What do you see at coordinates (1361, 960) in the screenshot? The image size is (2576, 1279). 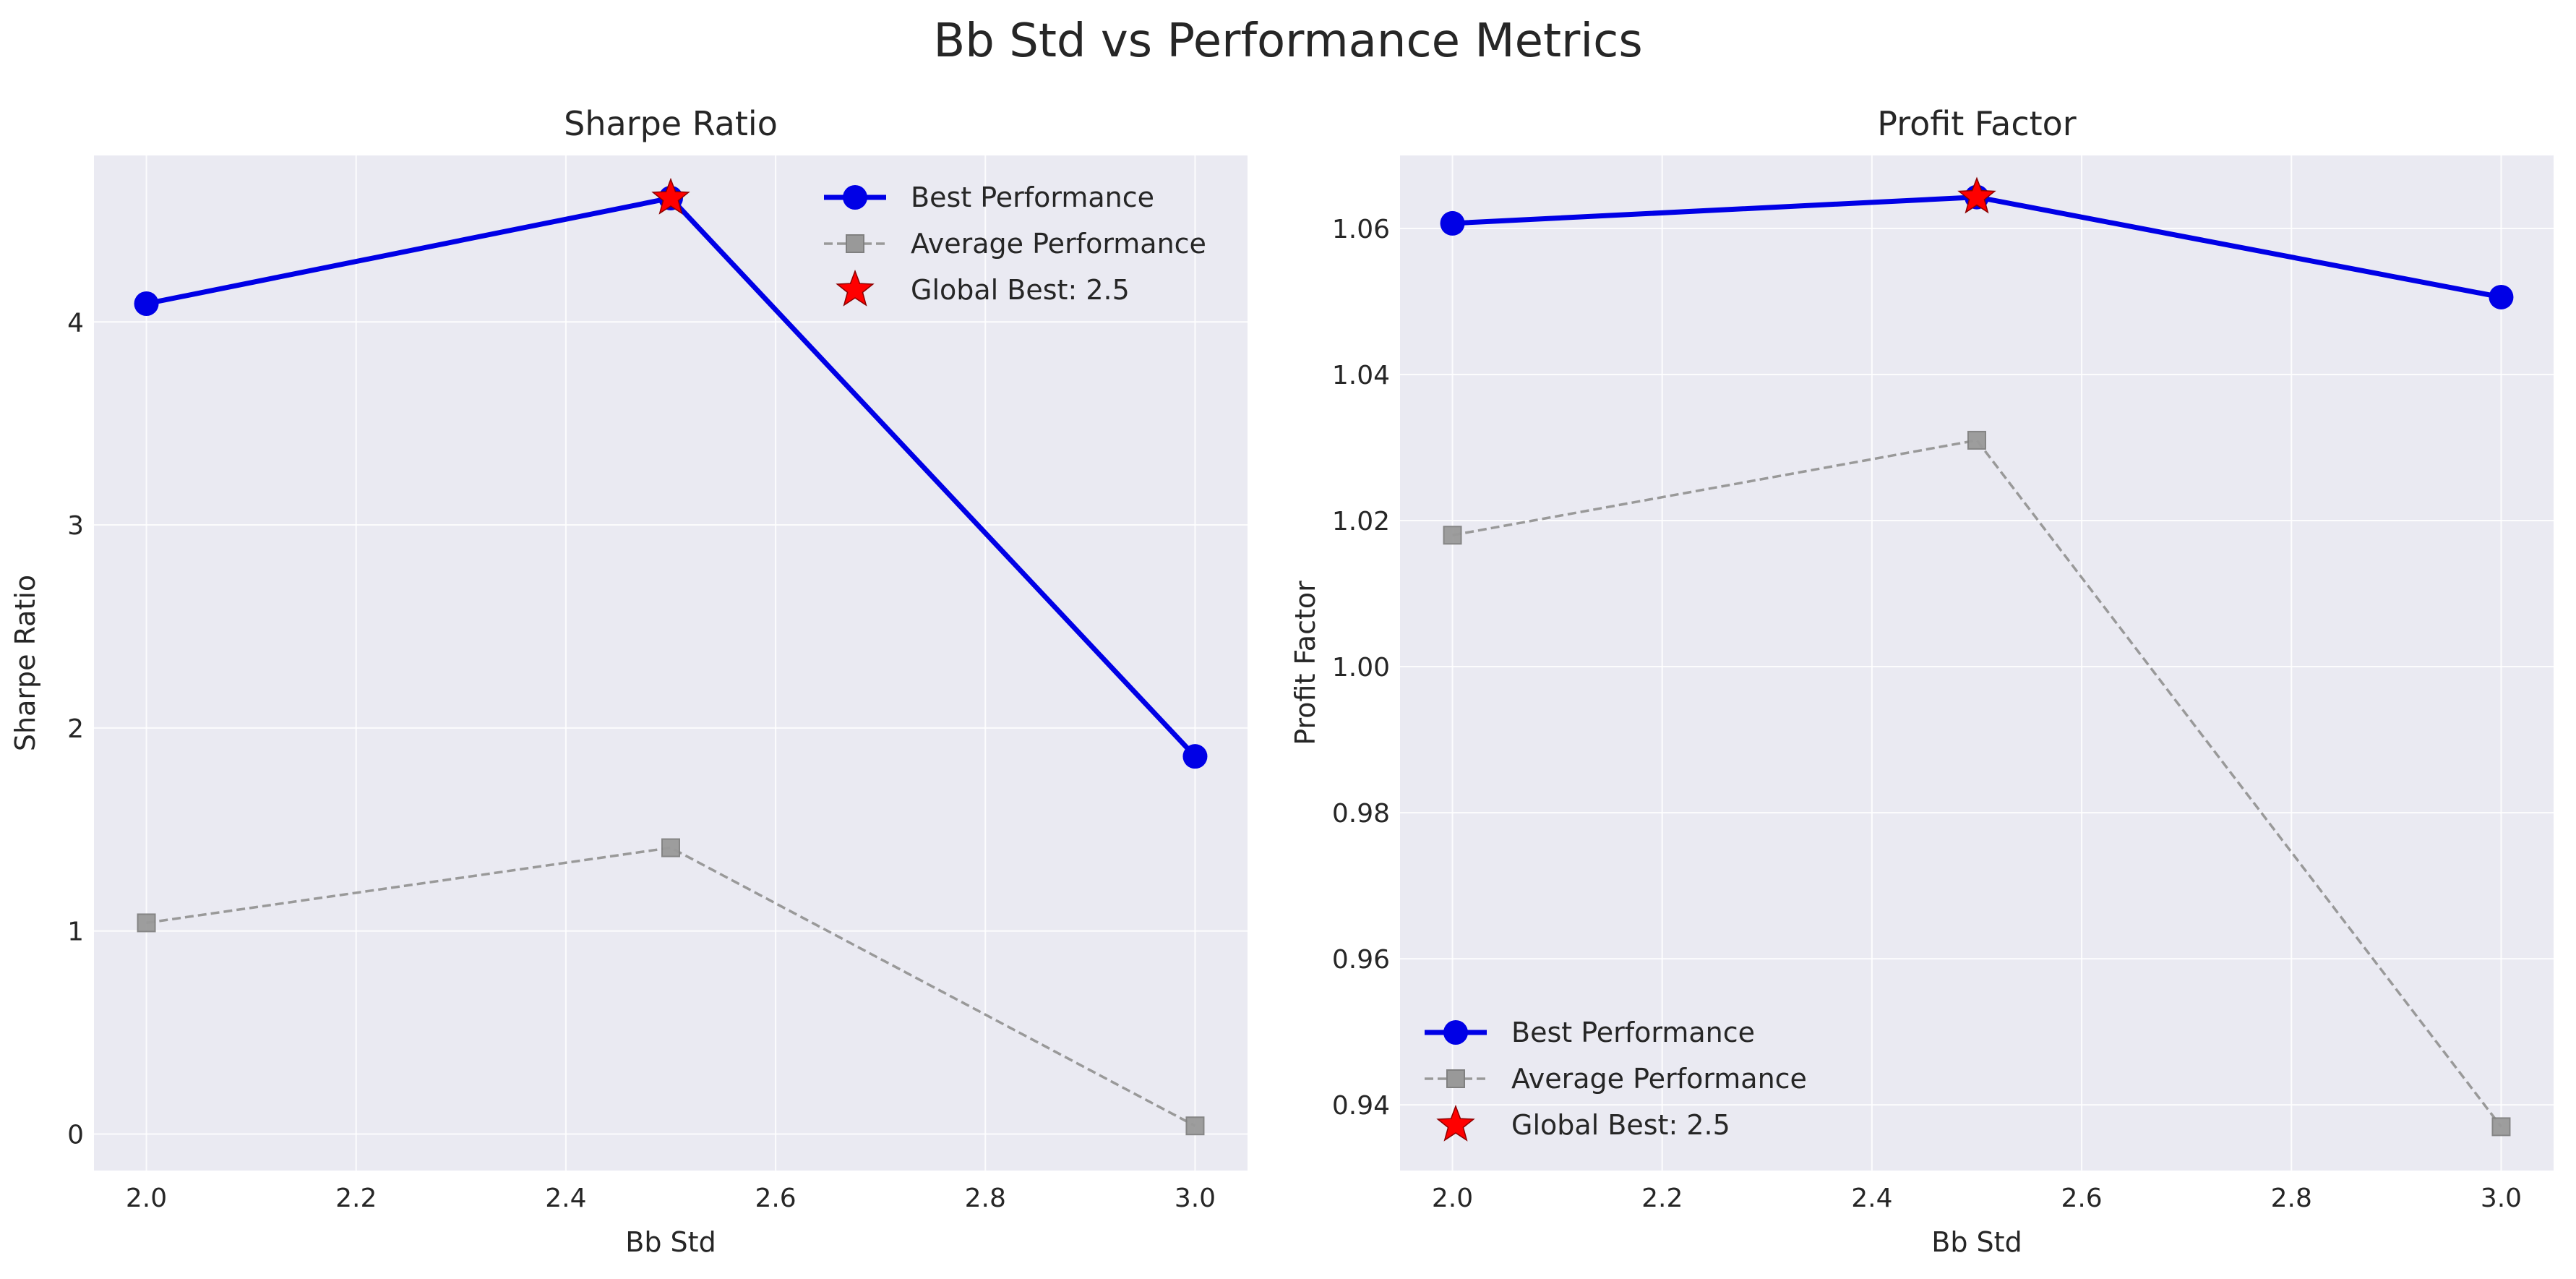 I see `y-tick-label: 0.96` at bounding box center [1361, 960].